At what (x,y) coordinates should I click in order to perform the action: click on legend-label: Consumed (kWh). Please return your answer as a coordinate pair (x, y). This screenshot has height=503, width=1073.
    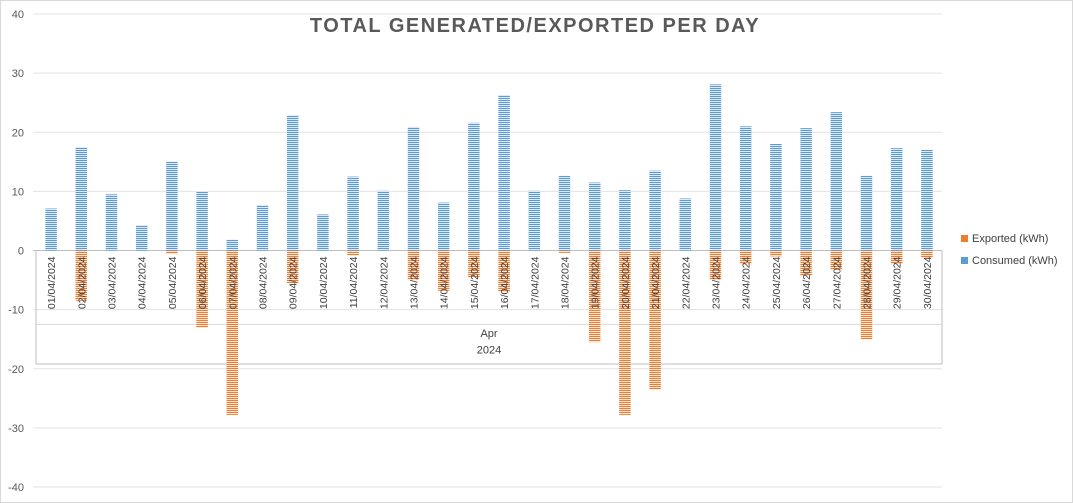
    Looking at the image, I should click on (1015, 261).